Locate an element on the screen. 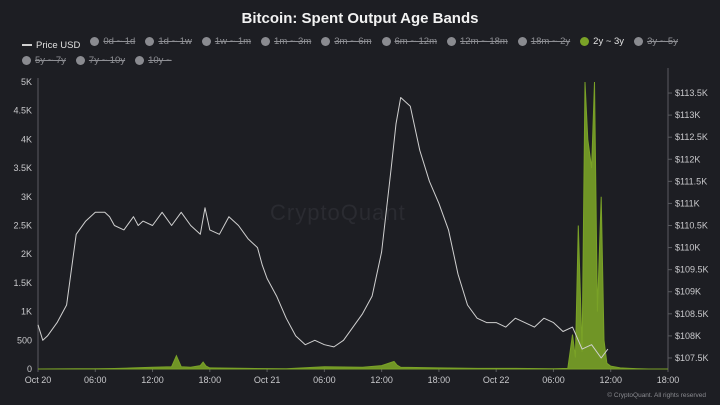 Image resolution: width=720 pixels, height=405 pixels. y-left-tick-label: 2.5K is located at coordinates (22, 226).